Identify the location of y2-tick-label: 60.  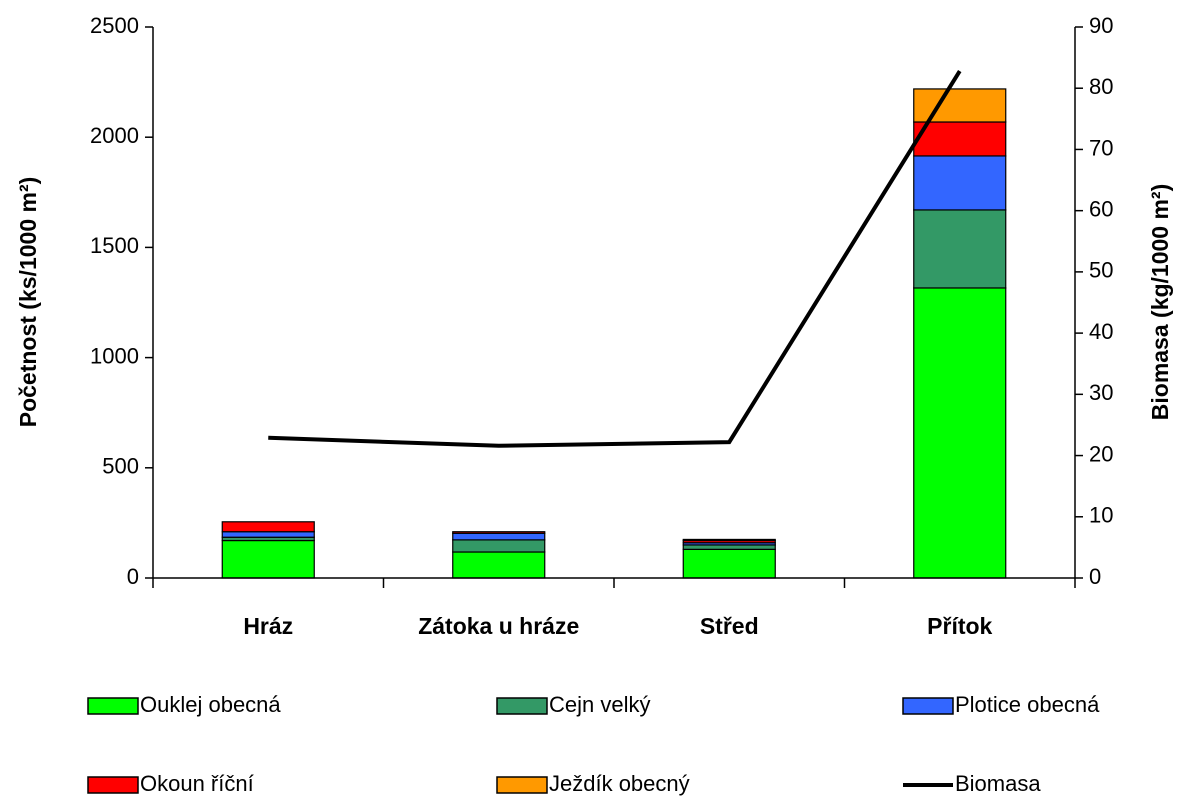
(1101, 208).